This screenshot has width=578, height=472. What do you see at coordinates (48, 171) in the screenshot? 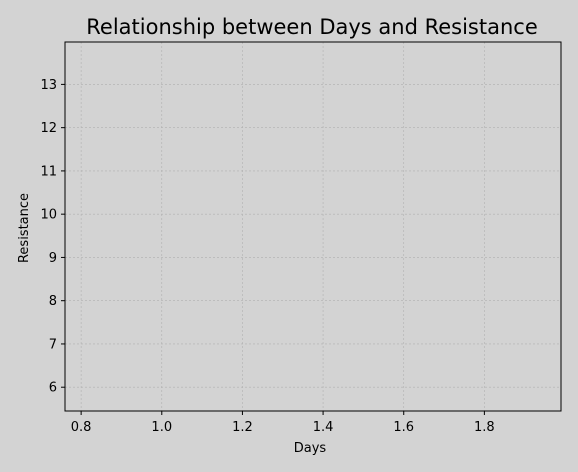
I see `y-tick-label: 11` at bounding box center [48, 171].